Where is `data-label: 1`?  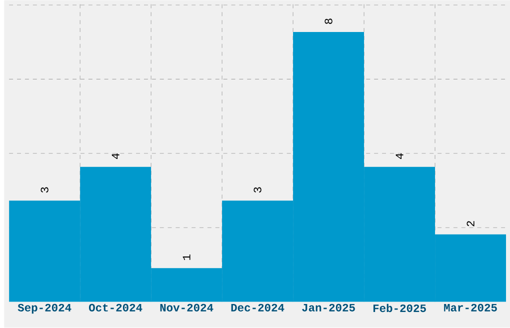
data-label: 1 is located at coordinates (186, 257).